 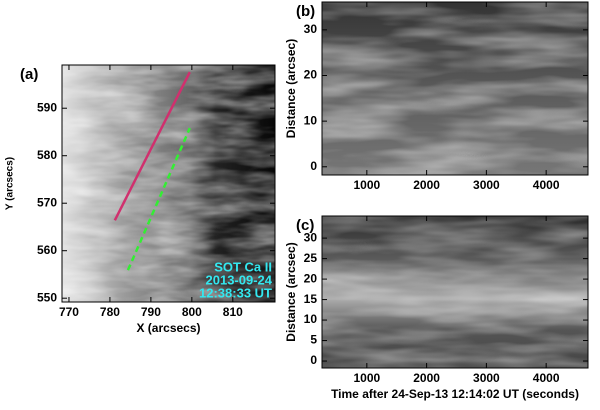 I want to click on panel-label: (b), so click(x=305, y=11).